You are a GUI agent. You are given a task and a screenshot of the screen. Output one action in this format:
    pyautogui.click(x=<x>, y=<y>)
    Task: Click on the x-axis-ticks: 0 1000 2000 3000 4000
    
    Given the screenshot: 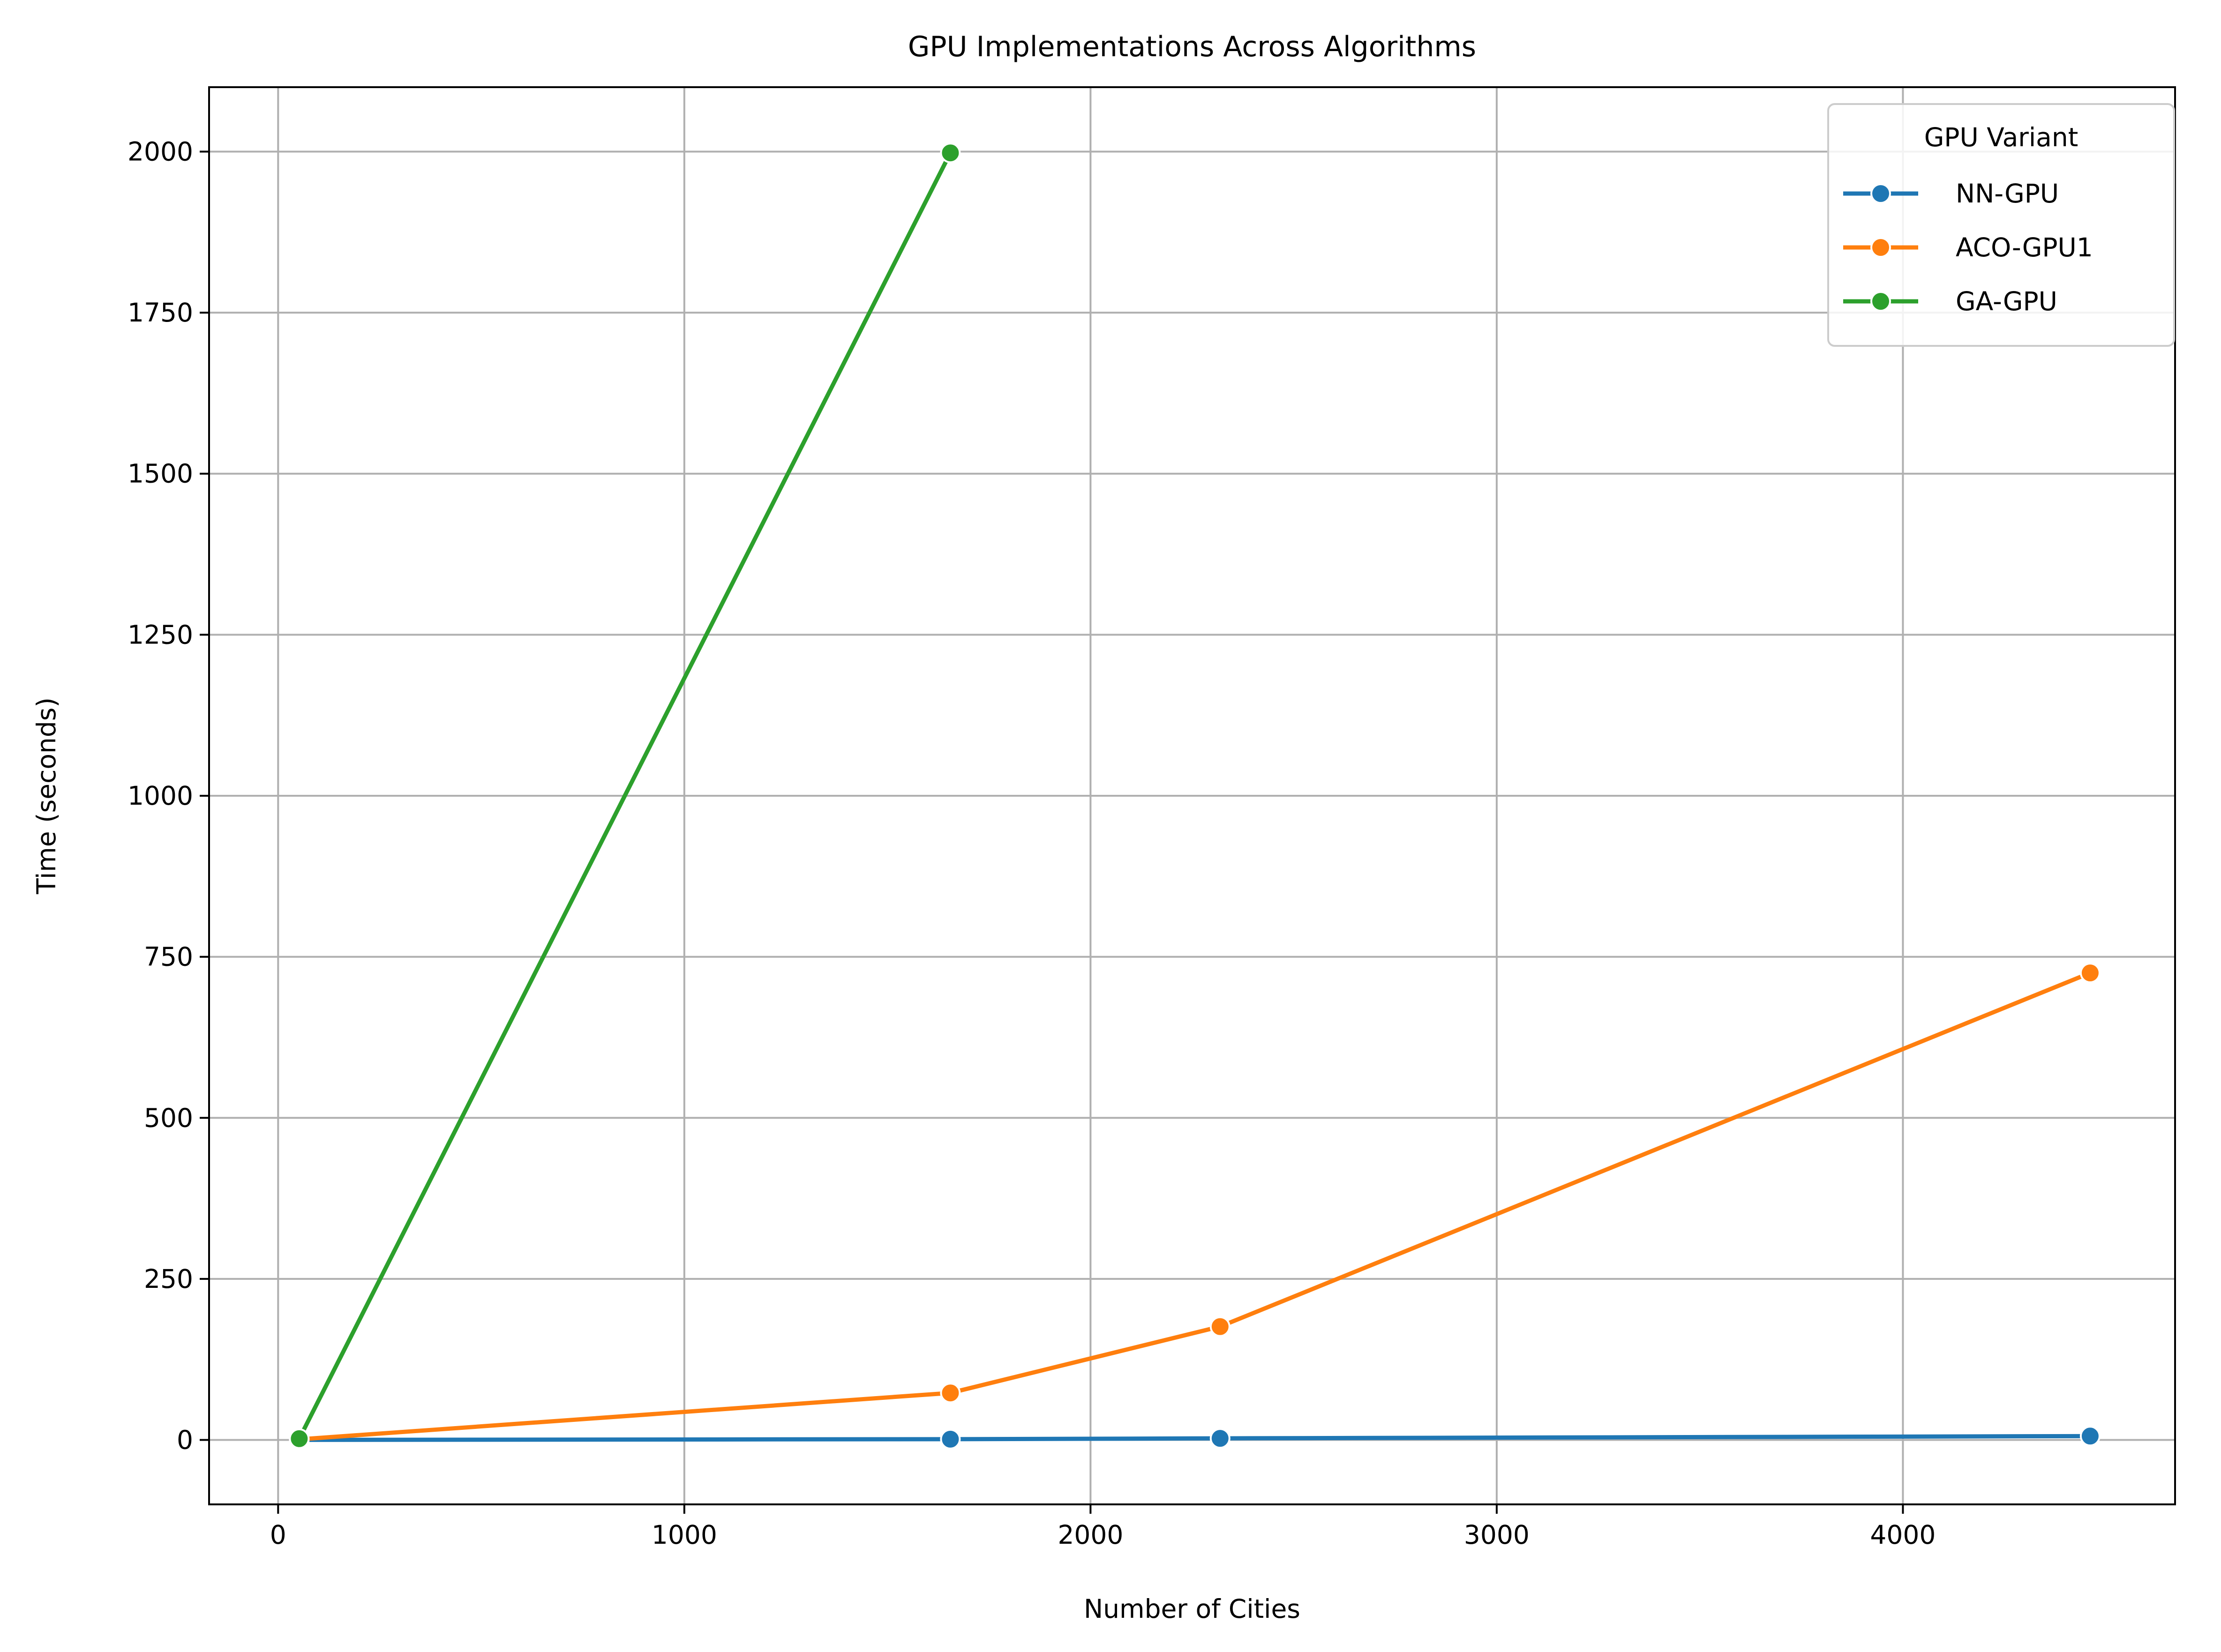 What is the action you would take?
    pyautogui.click(x=1103, y=1527)
    